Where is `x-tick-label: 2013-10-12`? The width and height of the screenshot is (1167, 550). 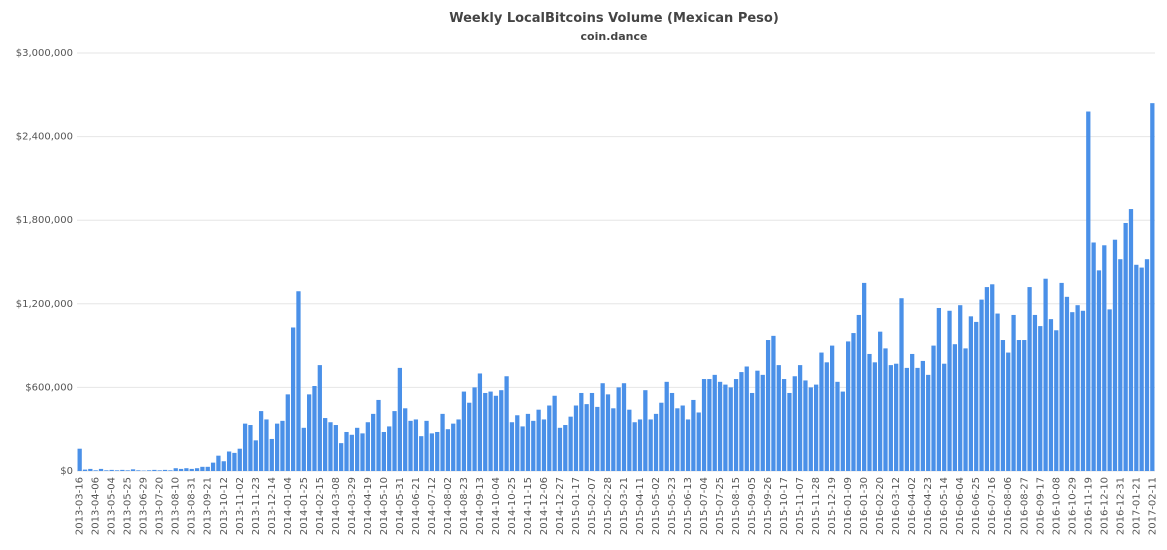
x-tick-label: 2013-10-12 is located at coordinates (224, 506).